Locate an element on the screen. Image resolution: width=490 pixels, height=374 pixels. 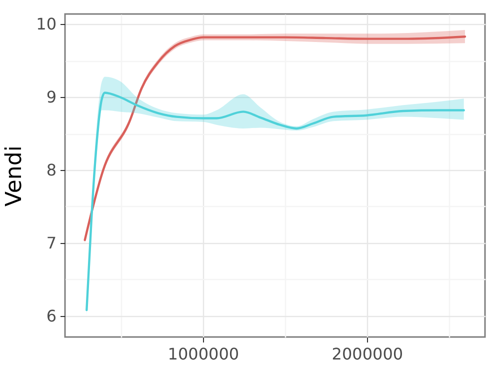
y-tick-label: 9 is located at coordinates (51, 97).